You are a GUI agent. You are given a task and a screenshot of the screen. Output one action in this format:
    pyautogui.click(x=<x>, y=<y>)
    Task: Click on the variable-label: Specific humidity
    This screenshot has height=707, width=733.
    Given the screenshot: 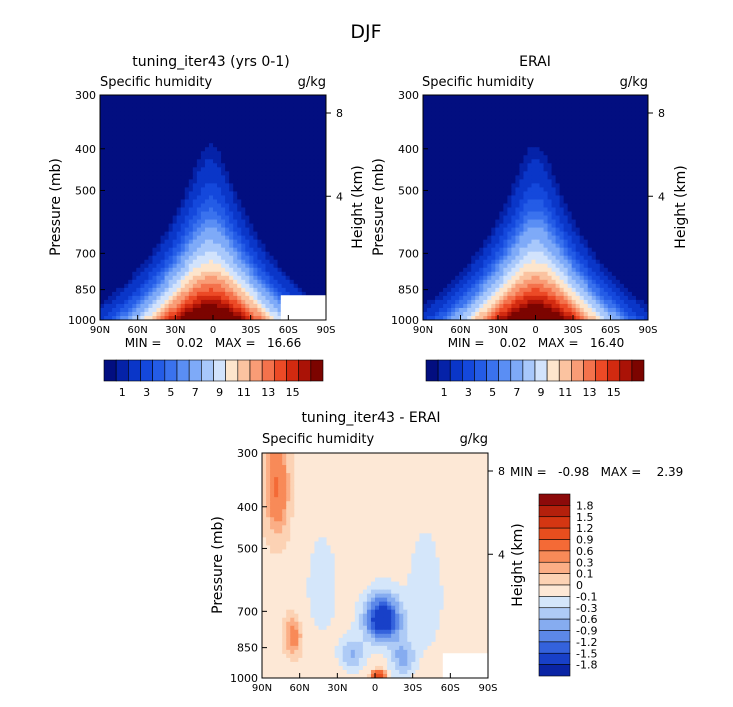 What is the action you would take?
    pyautogui.click(x=318, y=439)
    